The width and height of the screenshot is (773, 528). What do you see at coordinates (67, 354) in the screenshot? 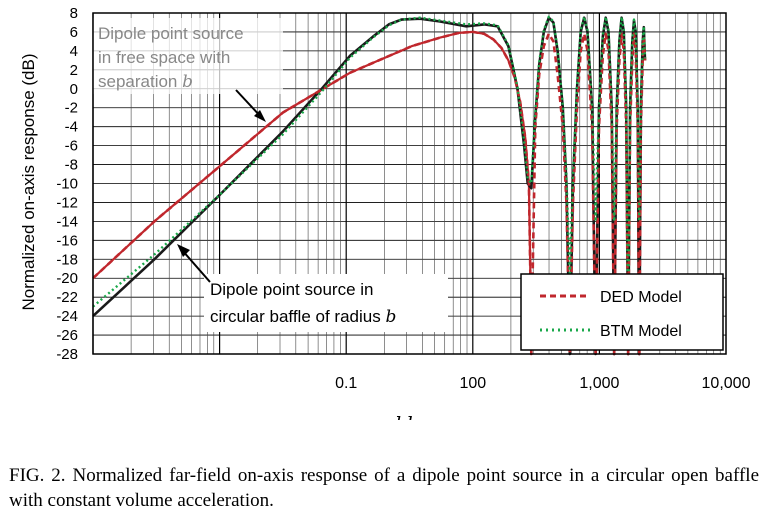
I see `y-tick-label: -28` at bounding box center [67, 354].